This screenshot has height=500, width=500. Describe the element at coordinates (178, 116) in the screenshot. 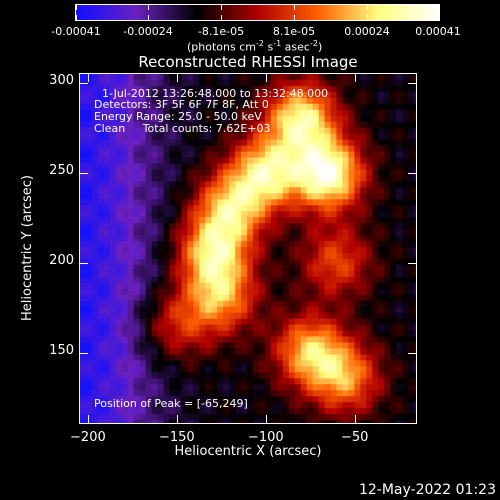

I see `energy-range-label: Energy Range: 25.0 - 50.0 keV` at that location.